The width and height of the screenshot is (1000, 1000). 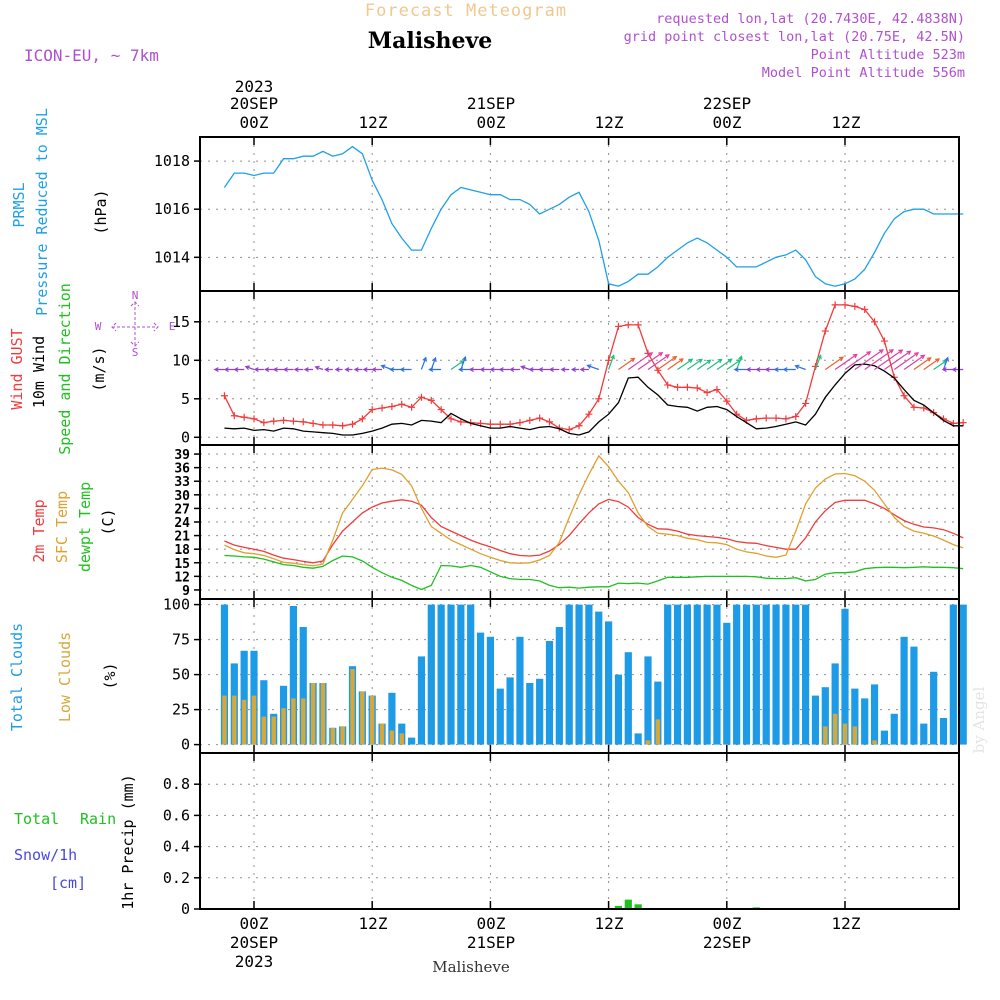 What do you see at coordinates (182, 509) in the screenshot?
I see `y-tick-label: 27` at bounding box center [182, 509].